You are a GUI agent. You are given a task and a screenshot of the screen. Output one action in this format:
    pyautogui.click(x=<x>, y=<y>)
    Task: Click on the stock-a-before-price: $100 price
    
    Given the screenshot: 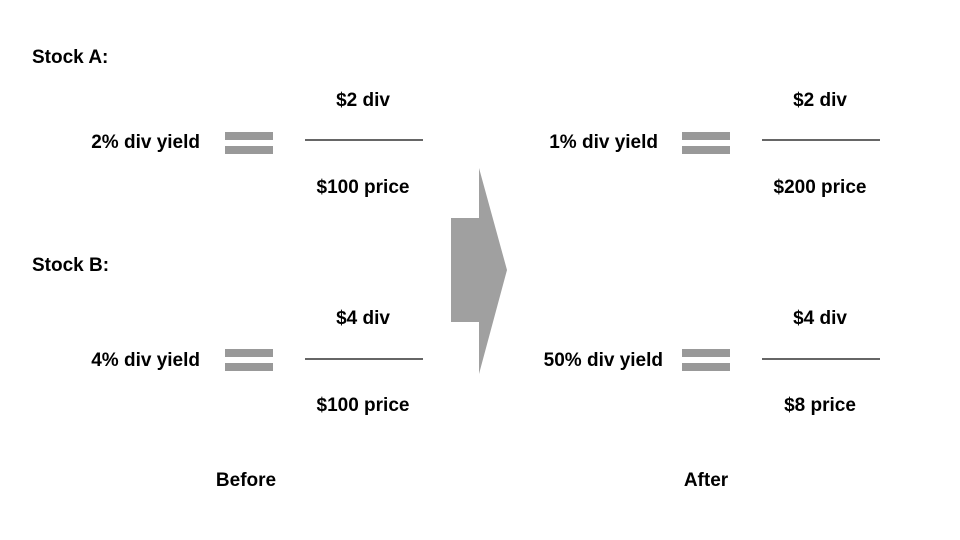 What is the action you would take?
    pyautogui.click(x=363, y=187)
    